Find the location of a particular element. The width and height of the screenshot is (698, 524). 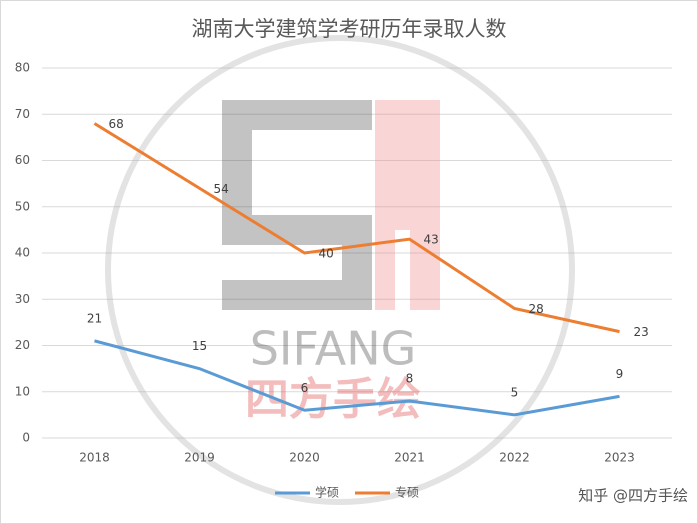

data-label: 21 is located at coordinates (94, 318).